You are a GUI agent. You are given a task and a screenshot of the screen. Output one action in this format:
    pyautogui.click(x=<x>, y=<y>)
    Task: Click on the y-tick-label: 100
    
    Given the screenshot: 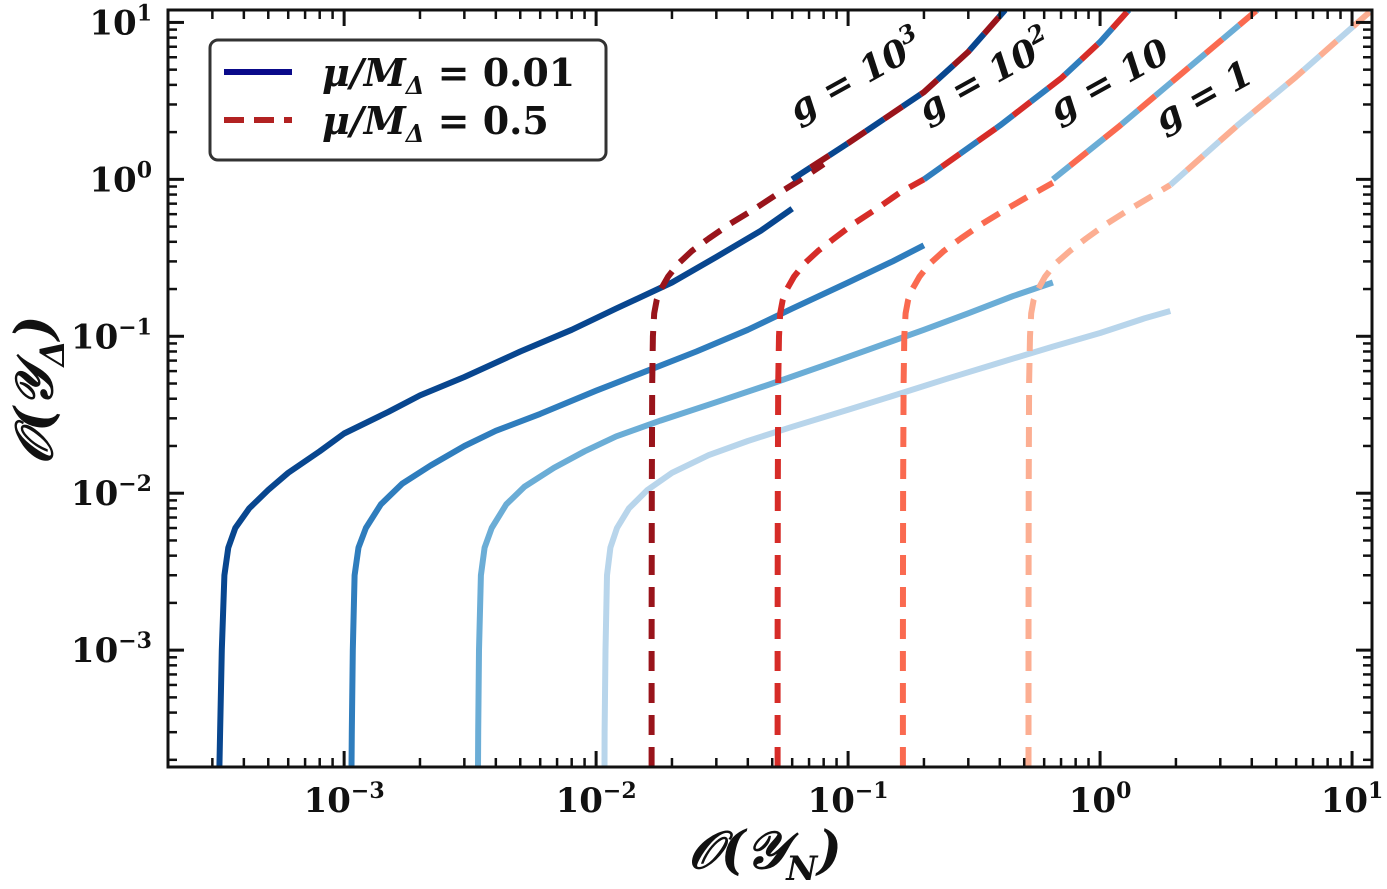 What is the action you would take?
    pyautogui.click(x=120, y=178)
    